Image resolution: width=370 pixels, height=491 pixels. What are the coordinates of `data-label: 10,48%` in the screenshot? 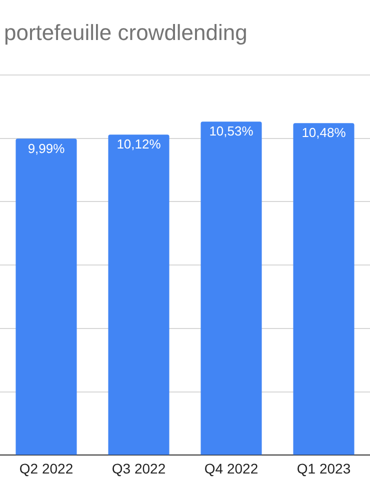 It's located at (324, 132).